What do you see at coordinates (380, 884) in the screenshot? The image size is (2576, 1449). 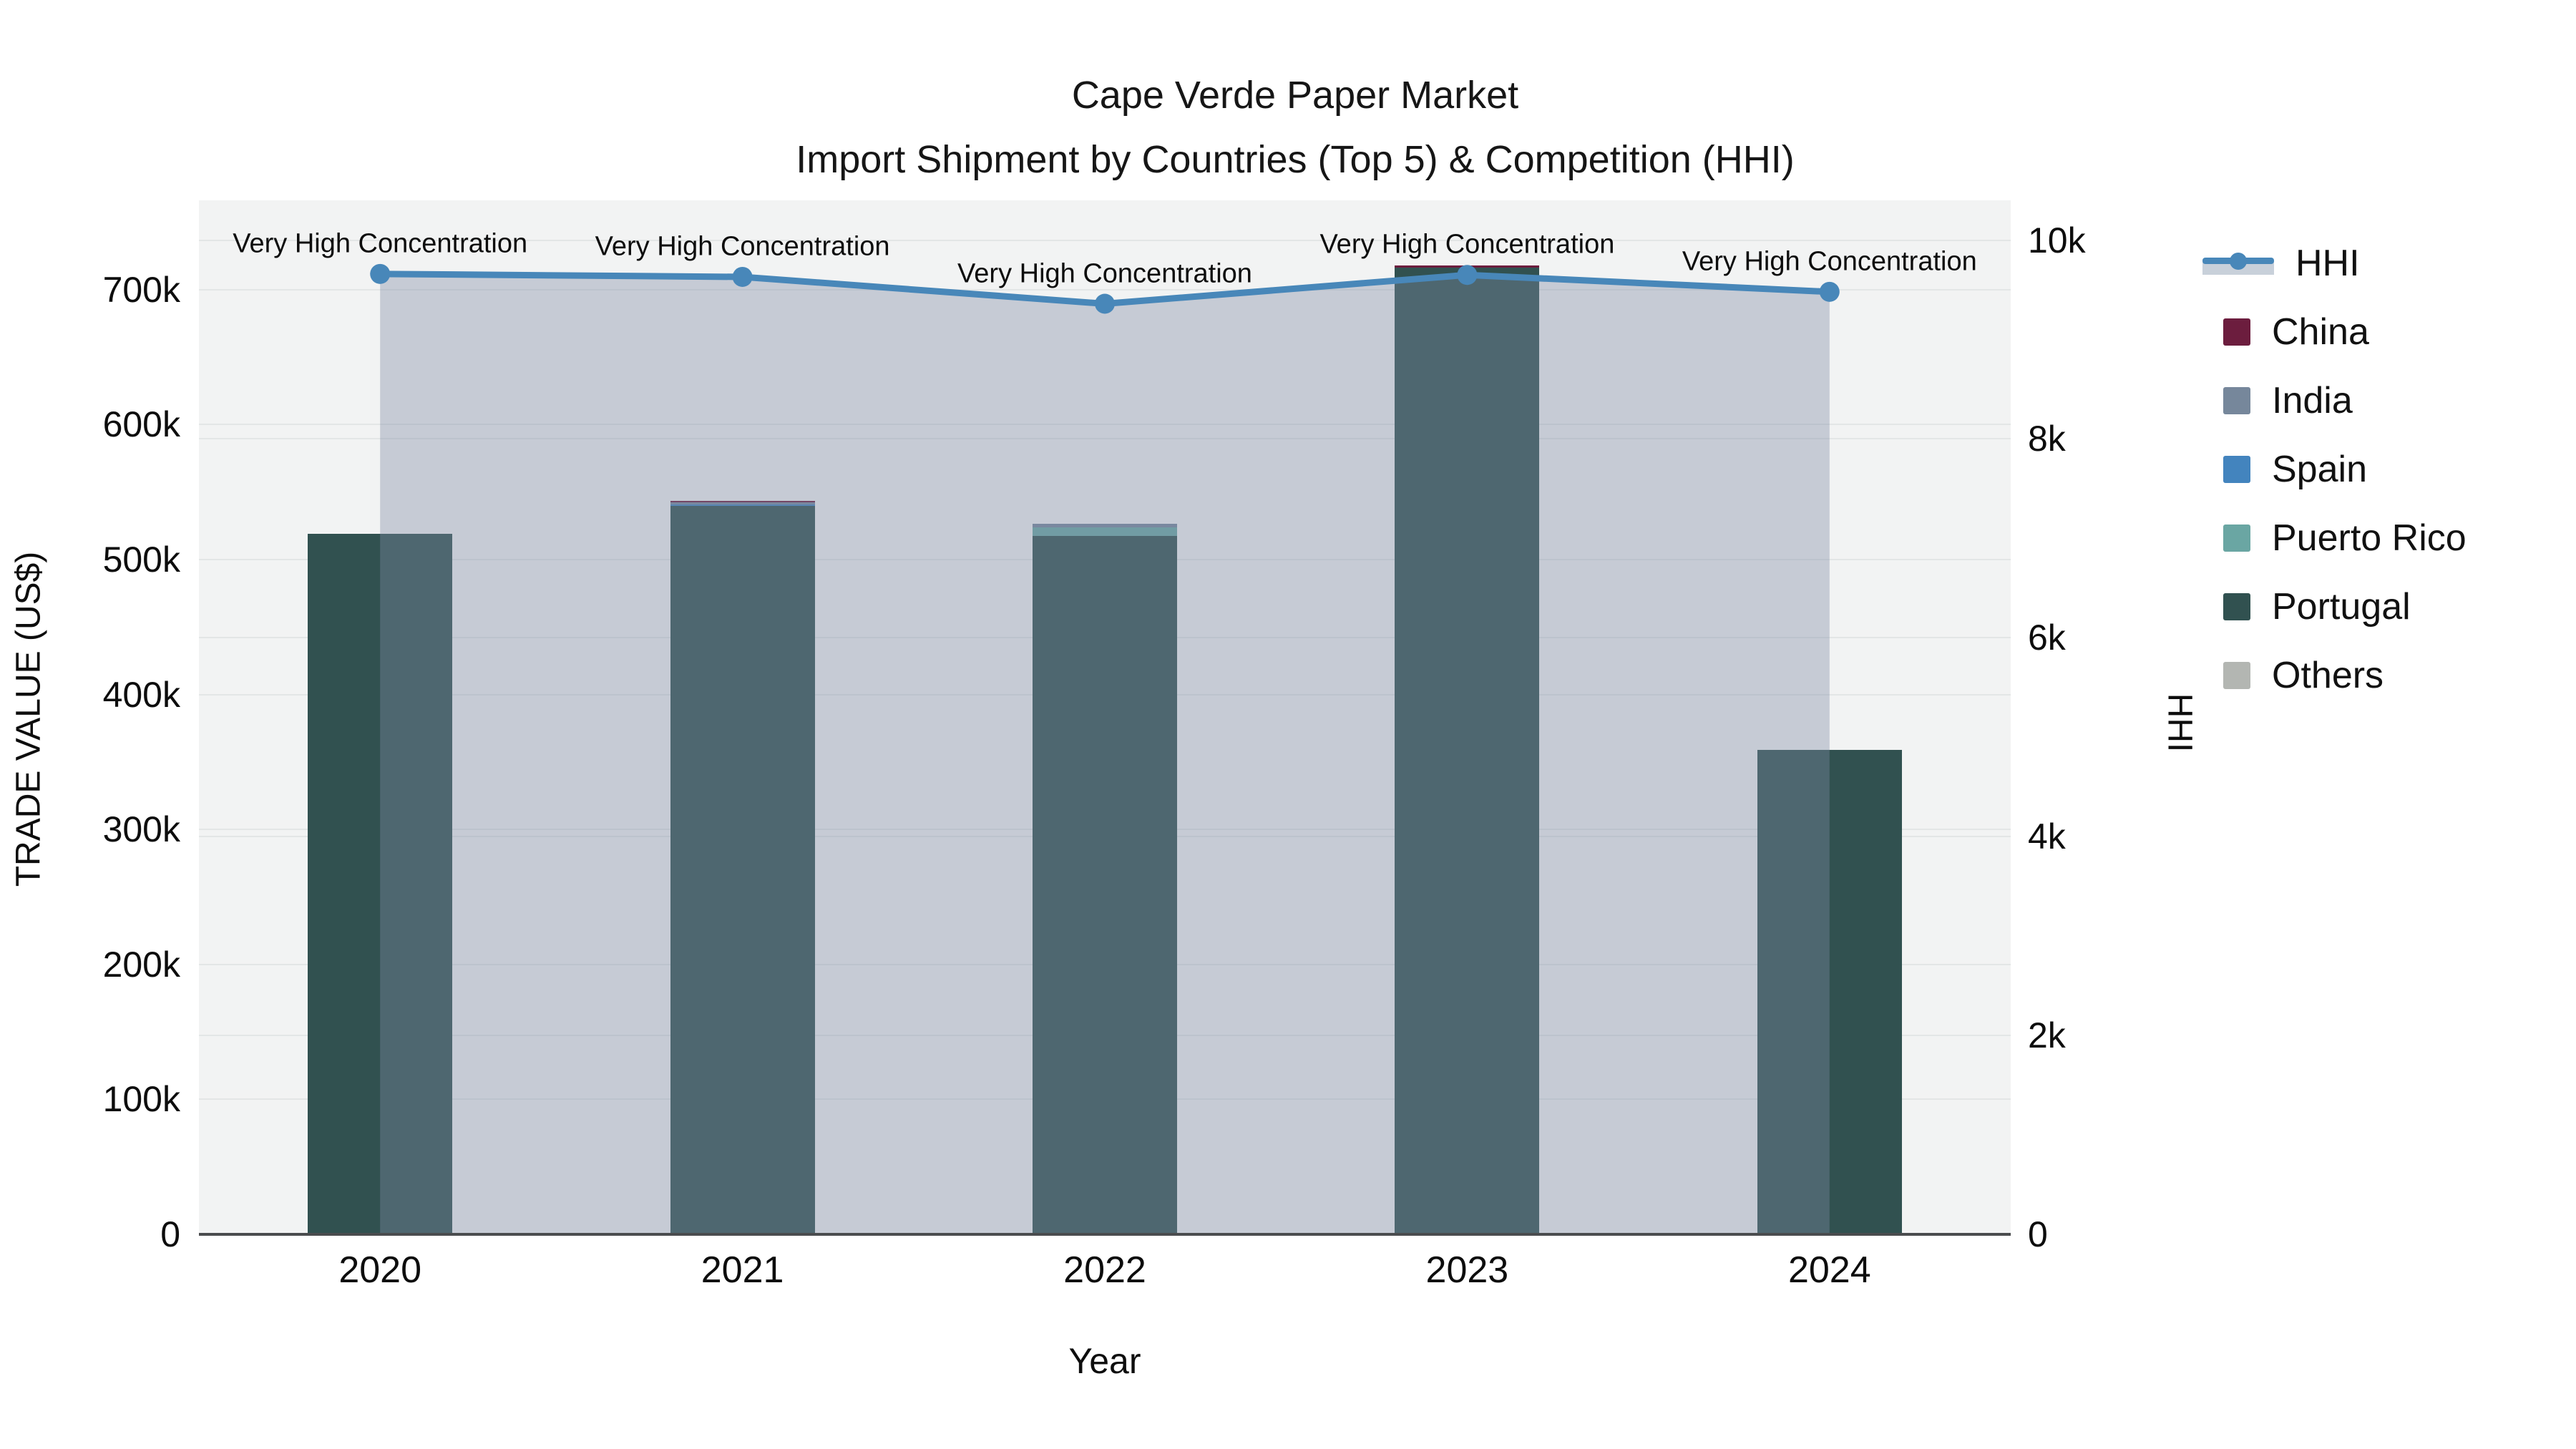 I see `bar-2020-portugal` at bounding box center [380, 884].